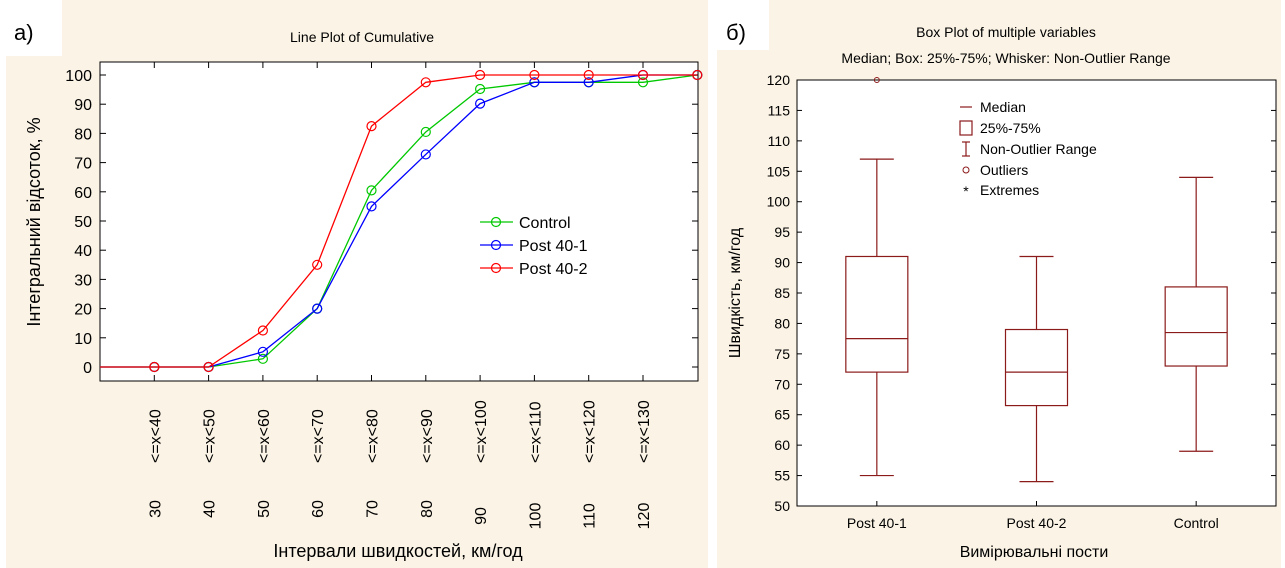 The height and width of the screenshot is (568, 1285). Describe the element at coordinates (1196, 314) in the screenshot. I see `box-control` at that location.